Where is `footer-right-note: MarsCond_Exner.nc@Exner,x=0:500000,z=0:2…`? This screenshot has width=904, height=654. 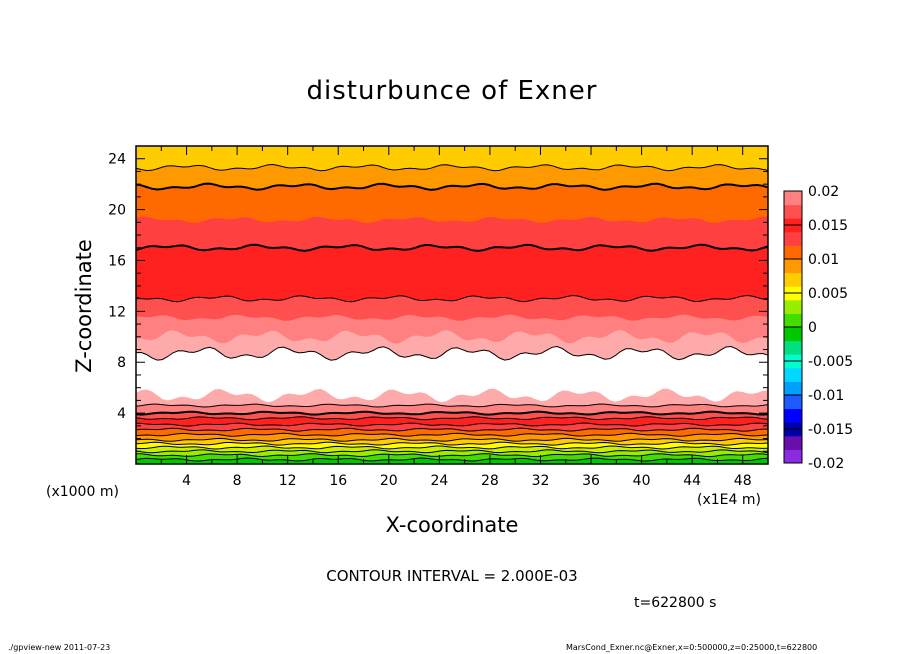 footer-right-note: MarsCond_Exner.nc@Exner,x=0:500000,z=0:2… is located at coordinates (692, 647).